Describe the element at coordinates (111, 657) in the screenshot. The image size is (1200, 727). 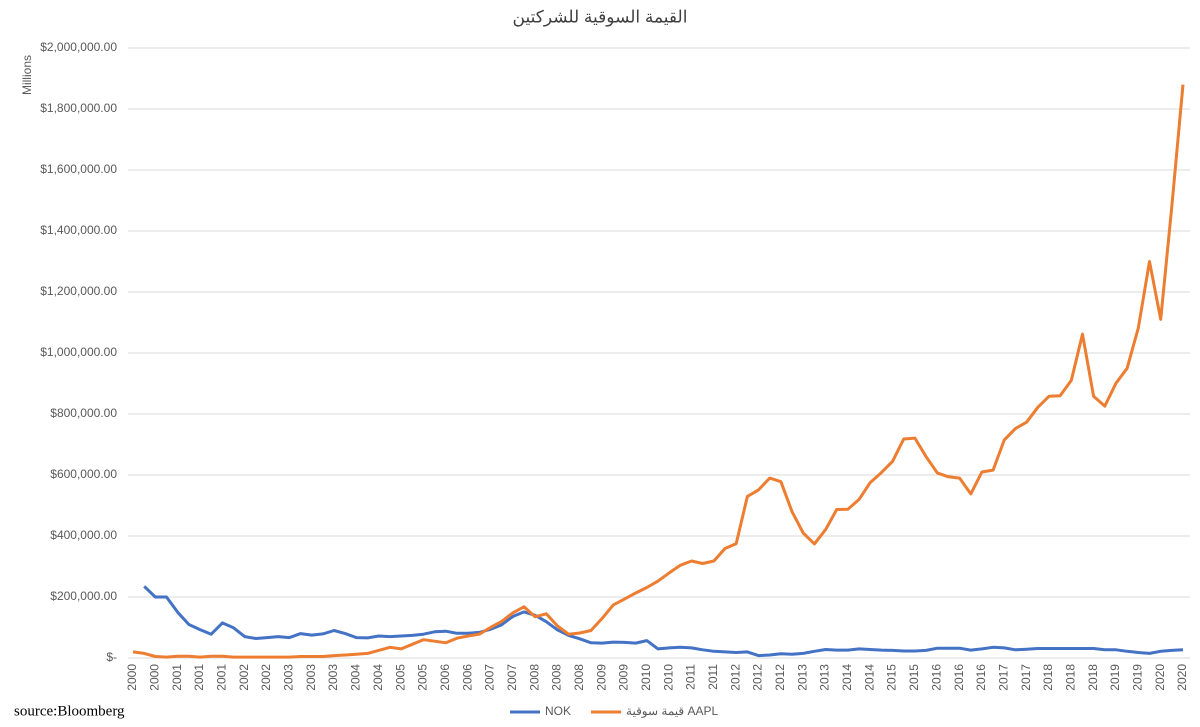
I see `y-tick-label: $-` at that location.